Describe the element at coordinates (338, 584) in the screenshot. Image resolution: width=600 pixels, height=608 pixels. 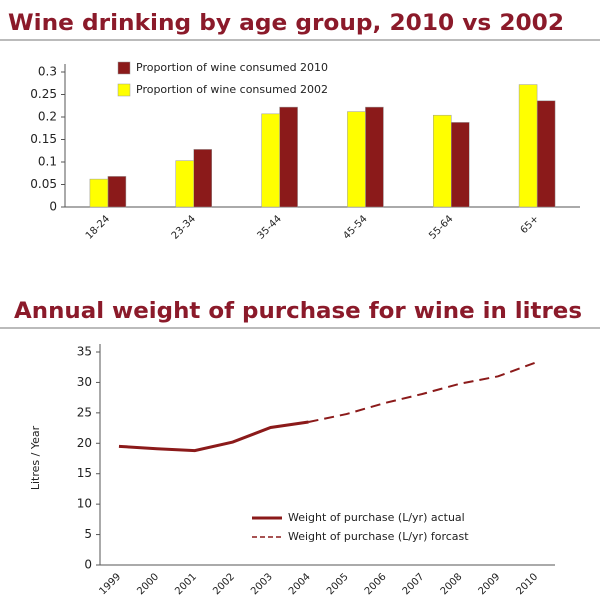
I see `x-tick-label: 2005` at that location.